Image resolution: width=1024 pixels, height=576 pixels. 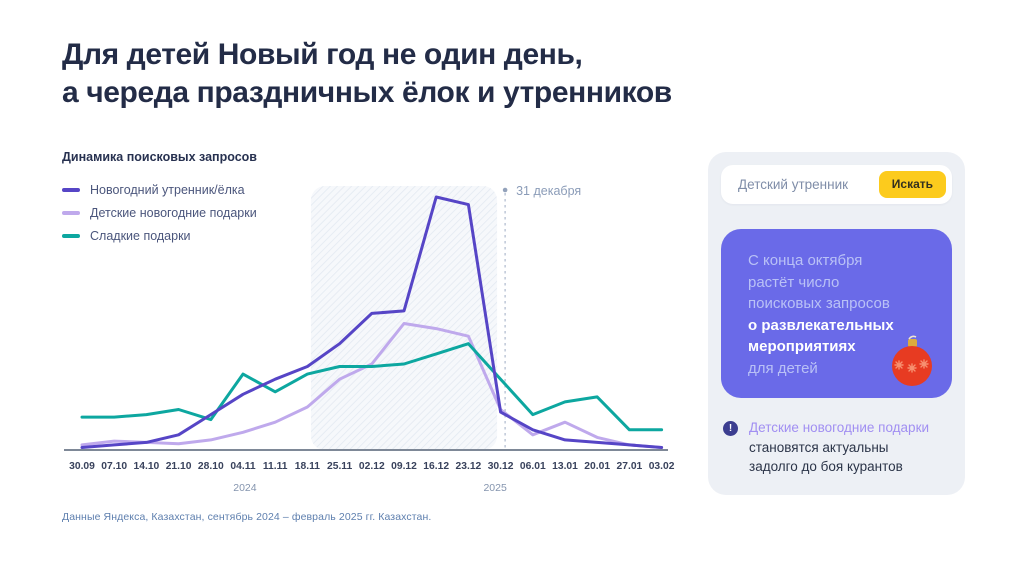 What do you see at coordinates (322, 54) in the screenshot?
I see `page-title-line1: Для детей Новый год не один день,` at bounding box center [322, 54].